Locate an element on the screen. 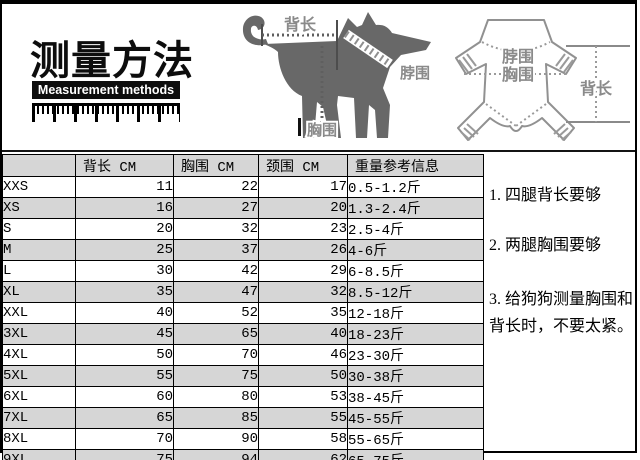 The width and height of the screenshot is (640, 460). cell-chest: 47 is located at coordinates (216, 292).